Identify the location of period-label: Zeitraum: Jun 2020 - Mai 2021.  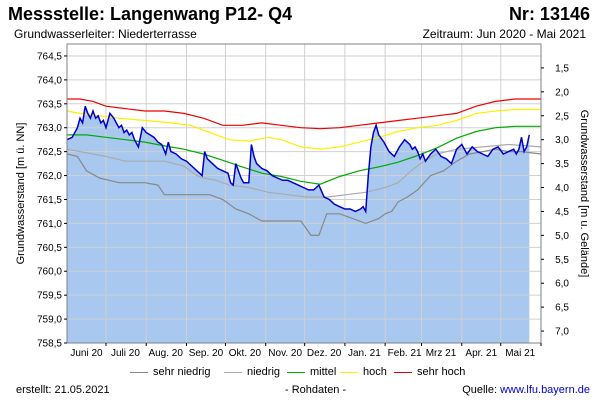
(504, 34).